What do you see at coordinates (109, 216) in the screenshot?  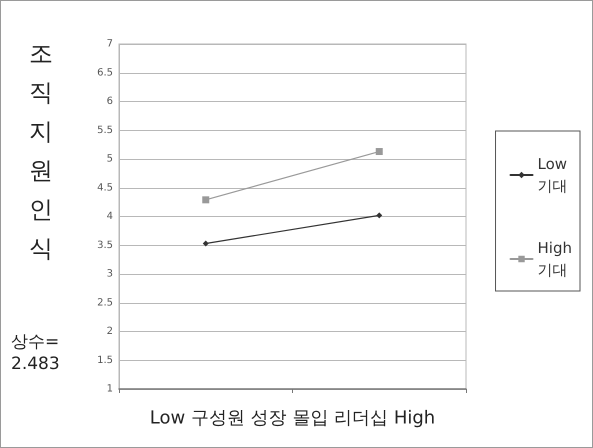 I see `y-tick-label: 4` at bounding box center [109, 216].